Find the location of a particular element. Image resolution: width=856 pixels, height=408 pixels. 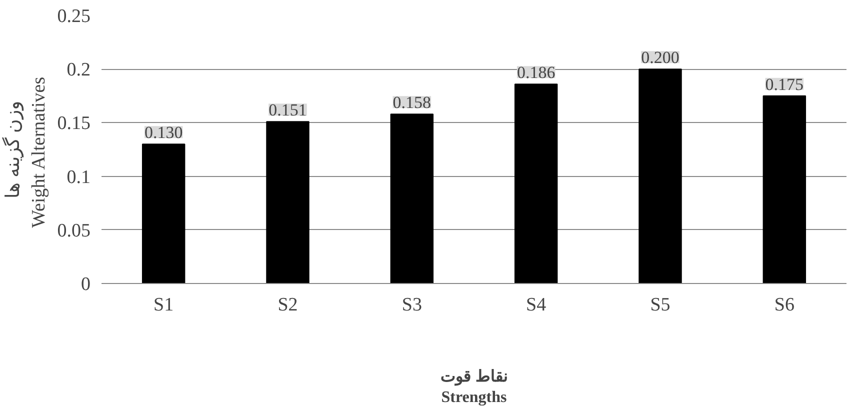

y-tick-label: 0.15 is located at coordinates (73, 123).